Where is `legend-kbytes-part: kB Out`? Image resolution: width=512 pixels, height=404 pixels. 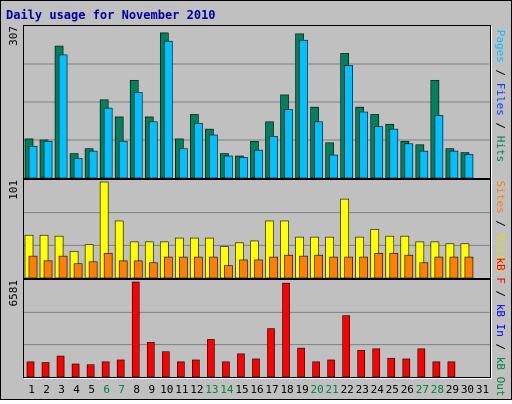
legend-kbytes-part: kB Out is located at coordinates (500, 377).